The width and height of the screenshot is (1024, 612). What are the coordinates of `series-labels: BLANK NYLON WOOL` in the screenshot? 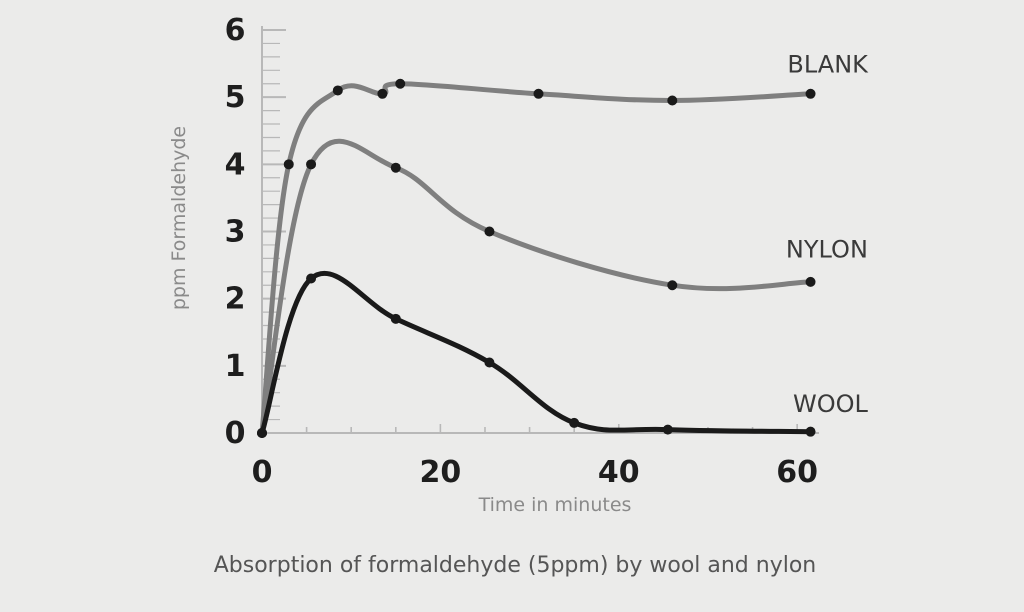 It's located at (827, 234).